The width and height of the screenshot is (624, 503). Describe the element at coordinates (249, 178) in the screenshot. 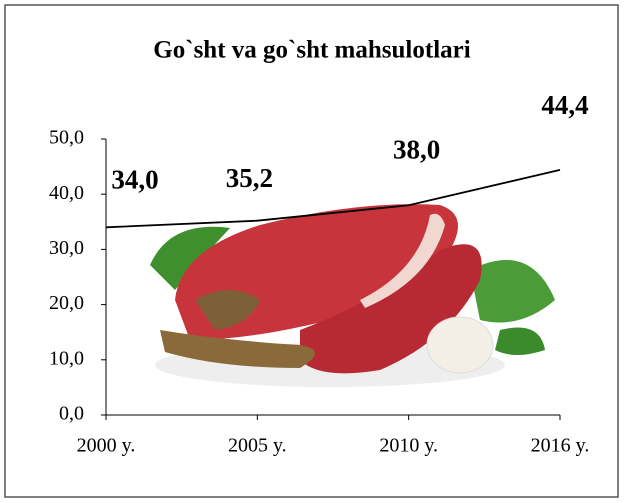

I see `data-label: 35,2` at that location.